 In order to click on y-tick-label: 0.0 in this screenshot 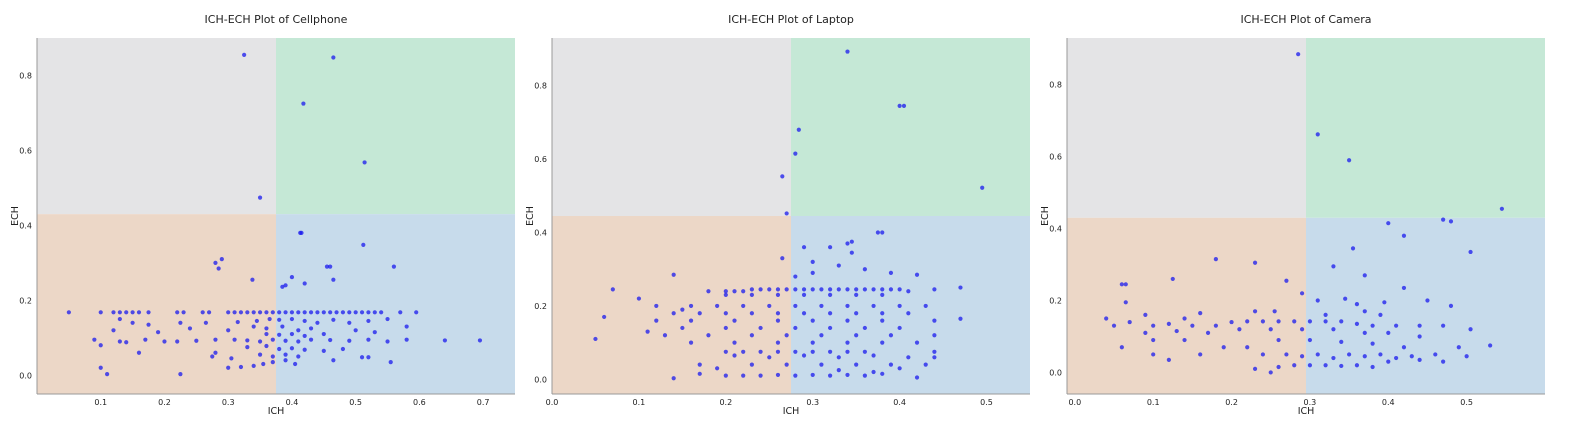, I will do `click(1055, 372)`.